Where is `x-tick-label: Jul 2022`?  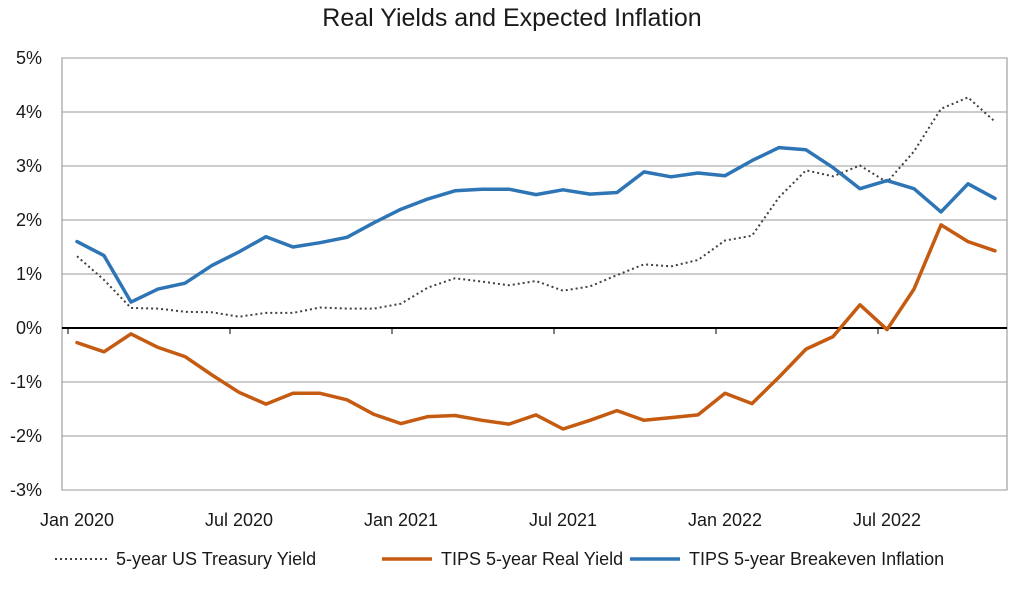
x-tick-label: Jul 2022 is located at coordinates (887, 520).